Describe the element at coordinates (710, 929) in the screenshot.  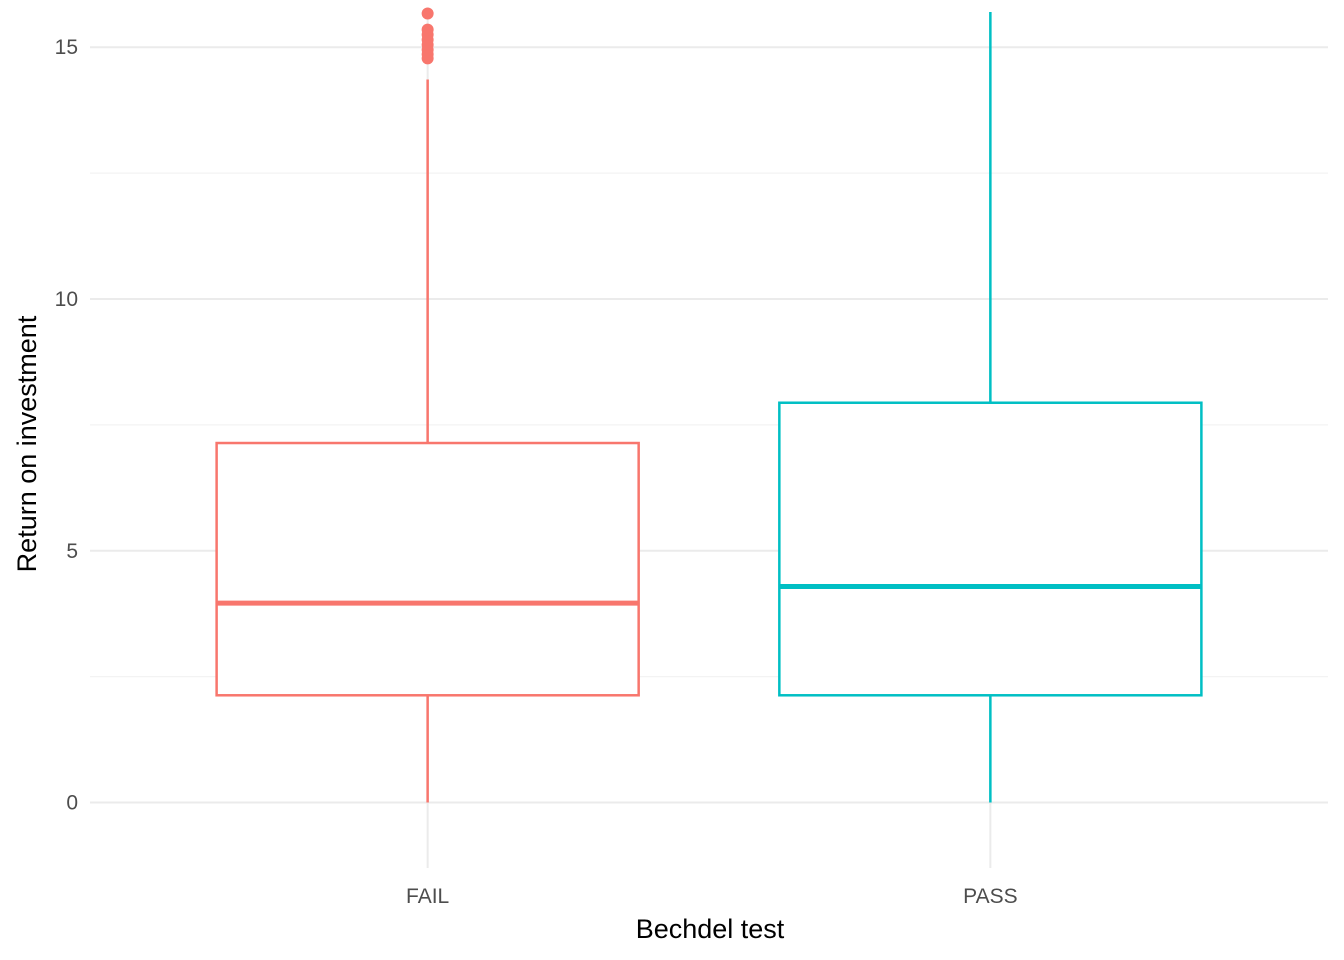
I see `x-axis-title: Bechdel test` at that location.